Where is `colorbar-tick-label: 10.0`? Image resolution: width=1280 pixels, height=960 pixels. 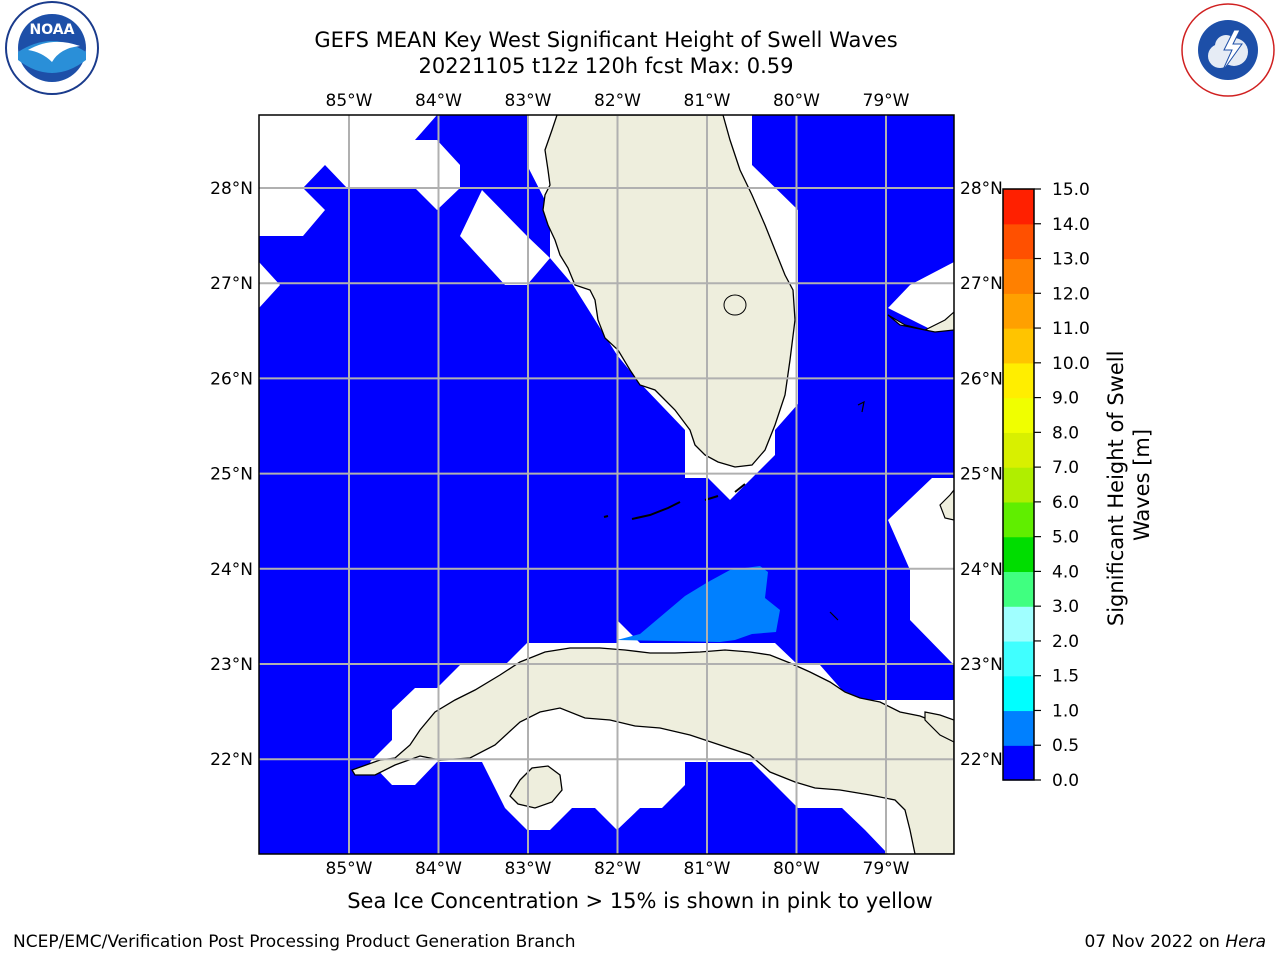 colorbar-tick-label: 10.0 is located at coordinates (1071, 364).